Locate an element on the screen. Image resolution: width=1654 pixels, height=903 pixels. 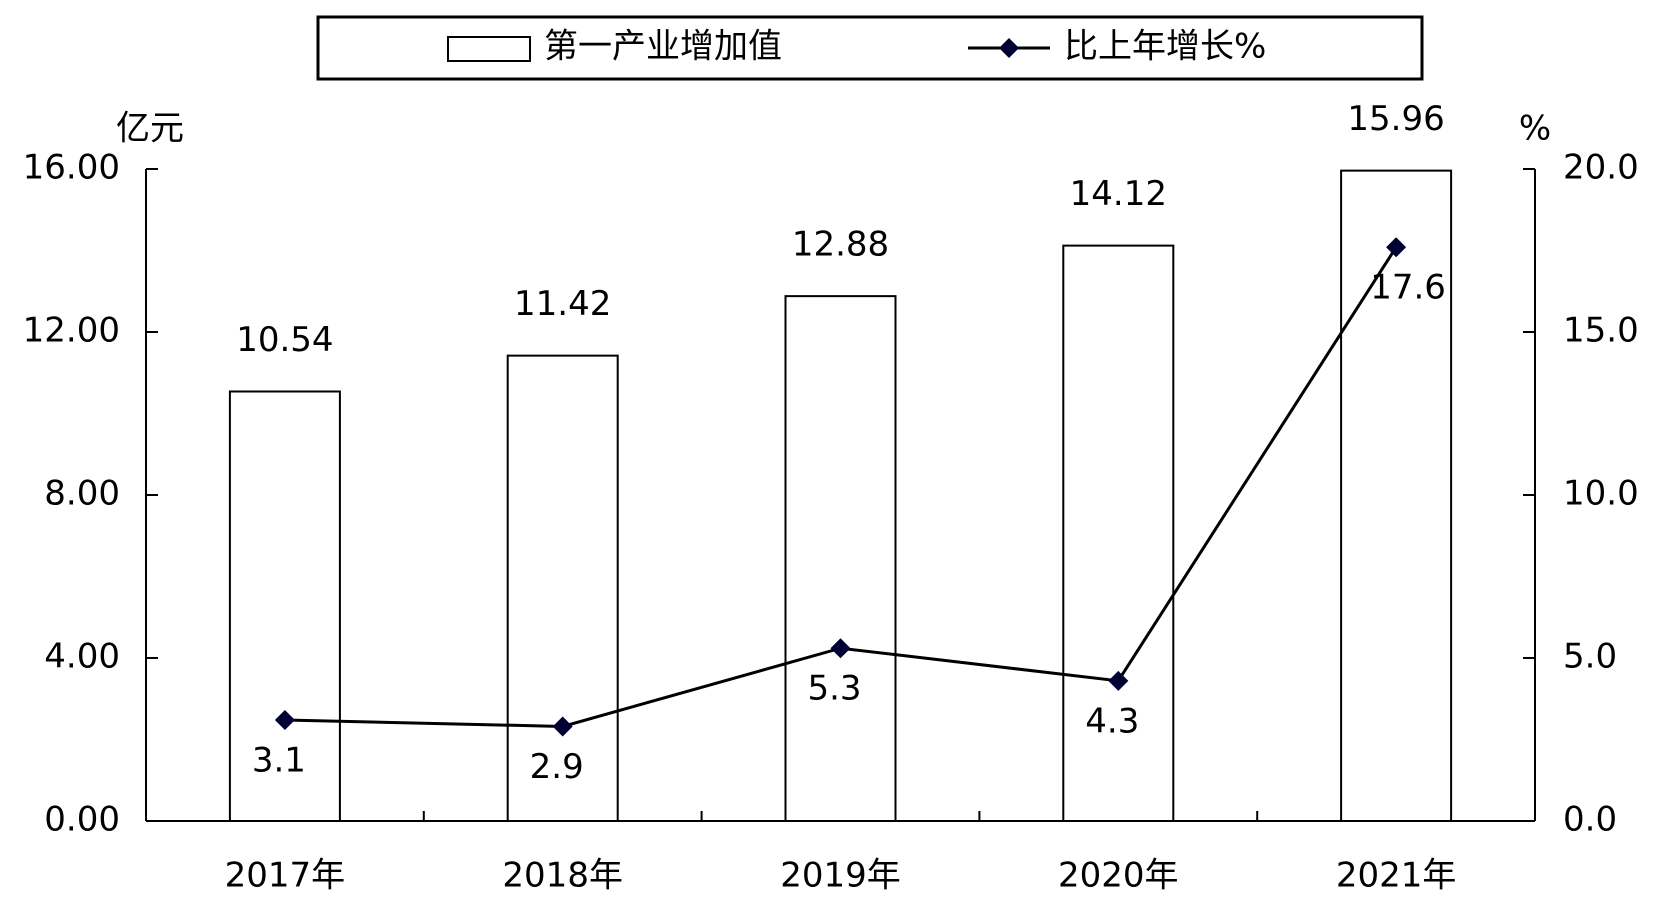
line-value-label: 2.9 is located at coordinates (557, 767).